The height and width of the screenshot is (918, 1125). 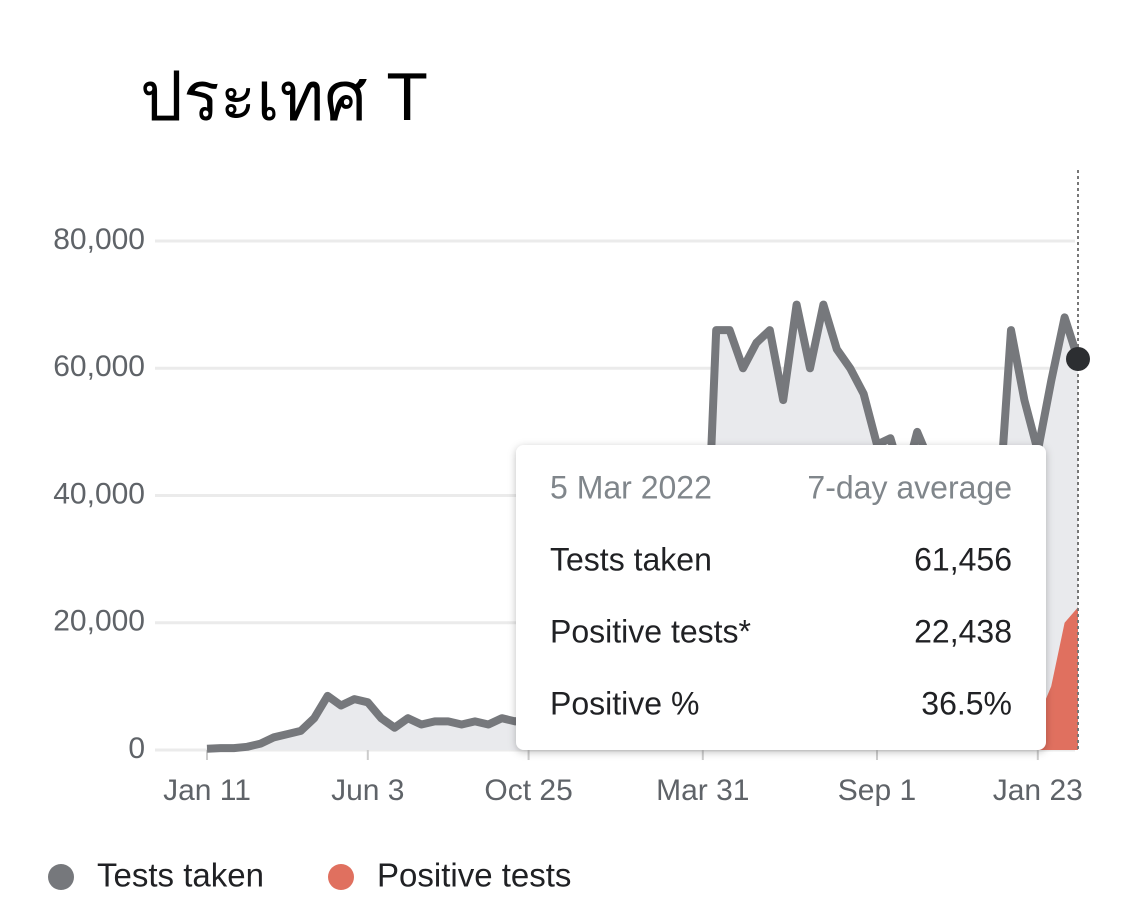 What do you see at coordinates (99, 493) in the screenshot?
I see `y-tick-label: 40,000` at bounding box center [99, 493].